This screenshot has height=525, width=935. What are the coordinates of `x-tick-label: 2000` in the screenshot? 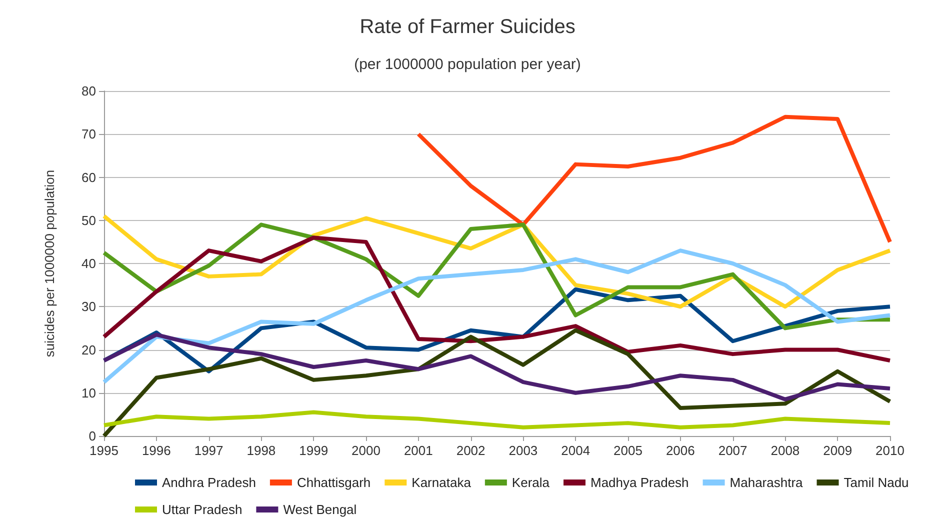 It's located at (366, 450).